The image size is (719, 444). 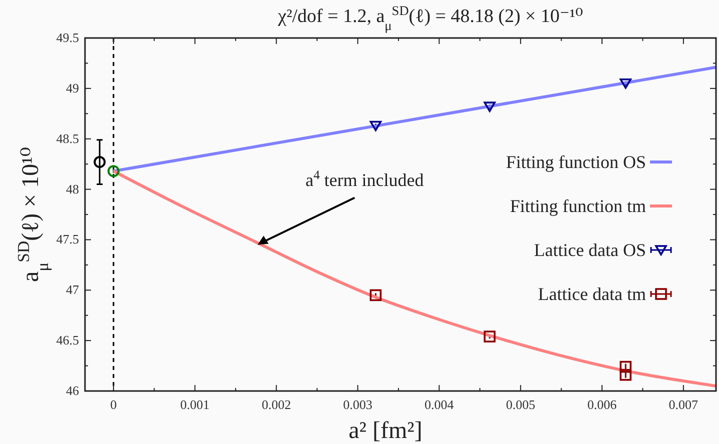 I want to click on y-tick-label: 49, so click(x=72, y=88).